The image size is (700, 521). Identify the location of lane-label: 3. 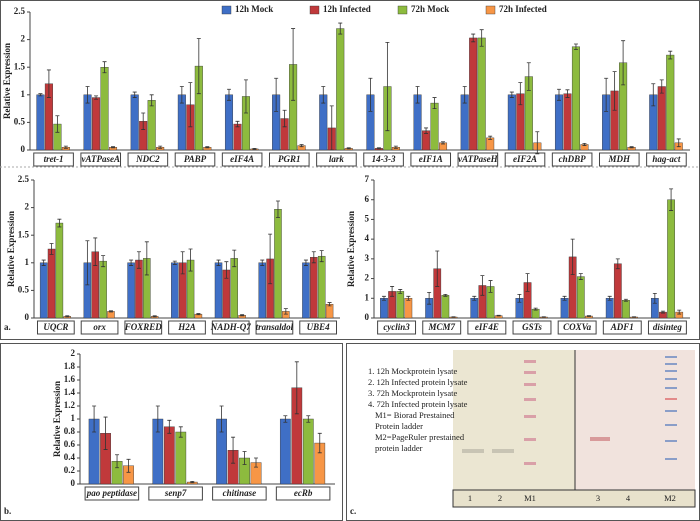
(598, 498).